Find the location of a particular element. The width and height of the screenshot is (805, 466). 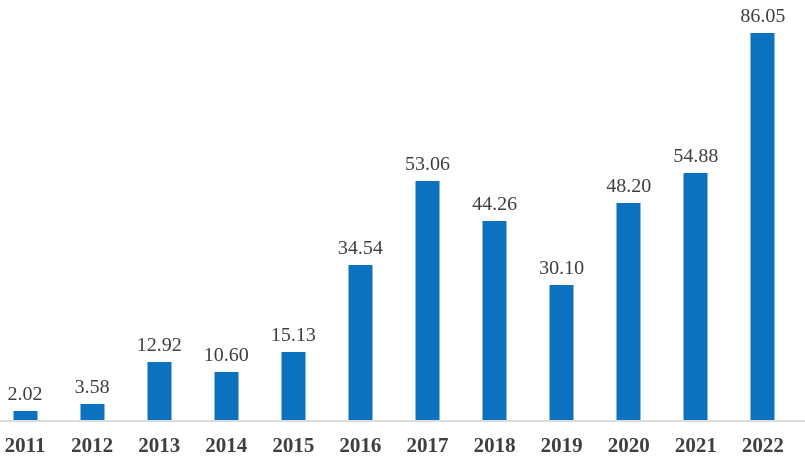

x-axis-label: 2016 is located at coordinates (360, 445).